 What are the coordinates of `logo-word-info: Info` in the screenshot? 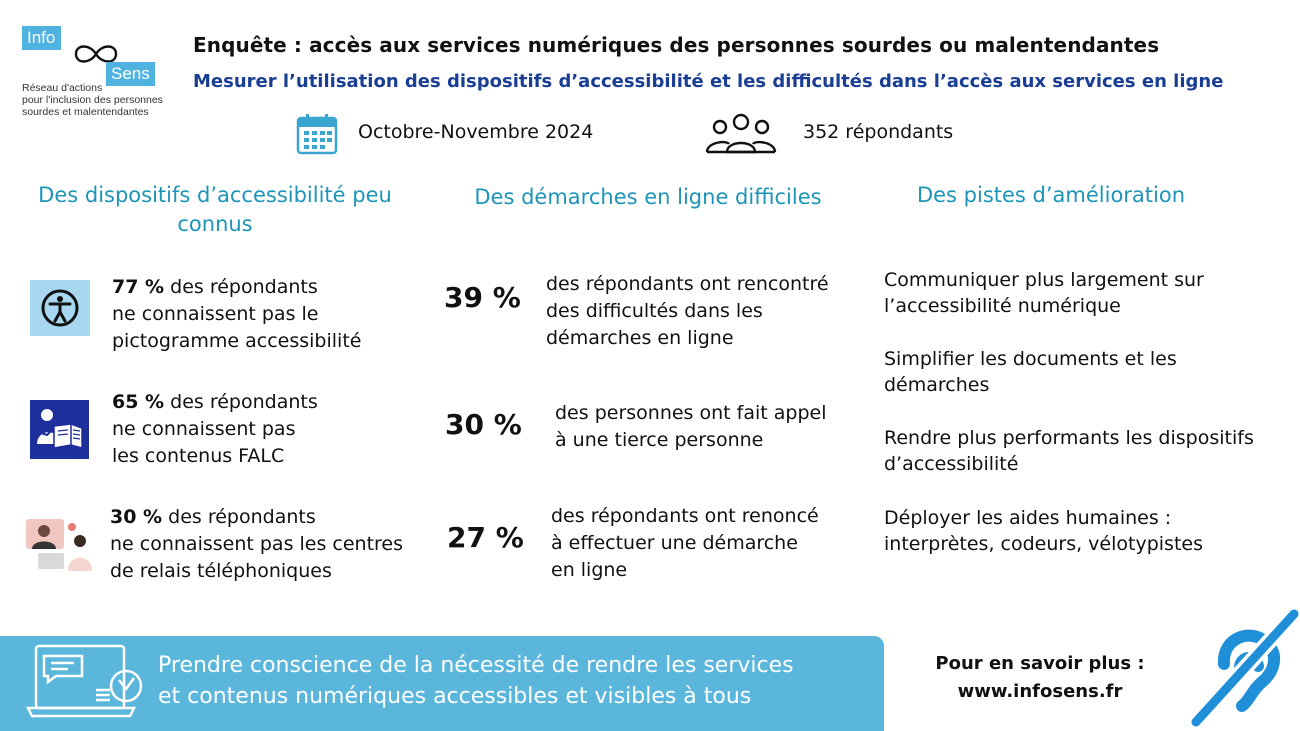 It's located at (42, 38).